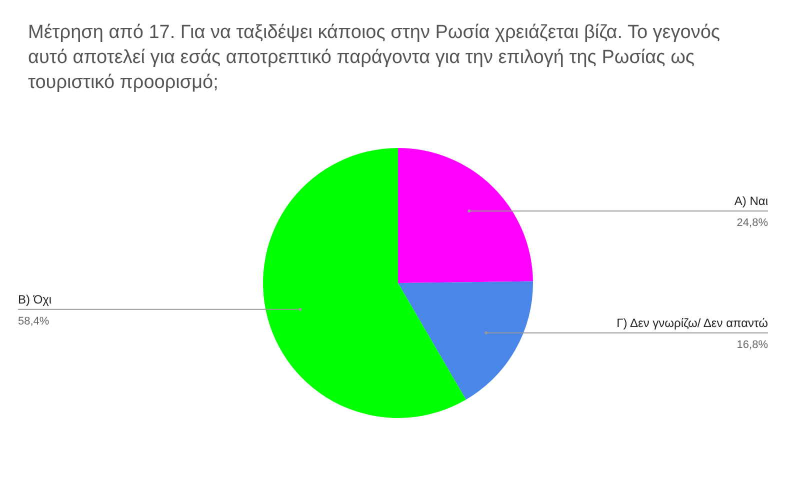 Image resolution: width=786 pixels, height=486 pixels. What do you see at coordinates (752, 344) in the screenshot?
I see `data-label: 16,8%` at bounding box center [752, 344].